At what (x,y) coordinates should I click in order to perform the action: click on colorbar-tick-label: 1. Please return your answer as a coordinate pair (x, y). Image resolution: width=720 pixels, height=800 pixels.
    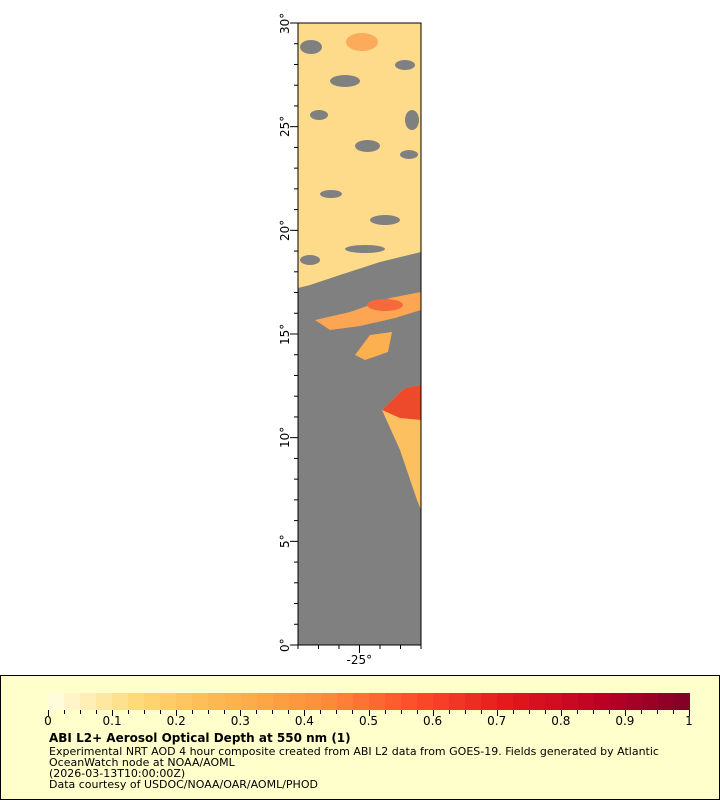
    Looking at the image, I should click on (689, 721).